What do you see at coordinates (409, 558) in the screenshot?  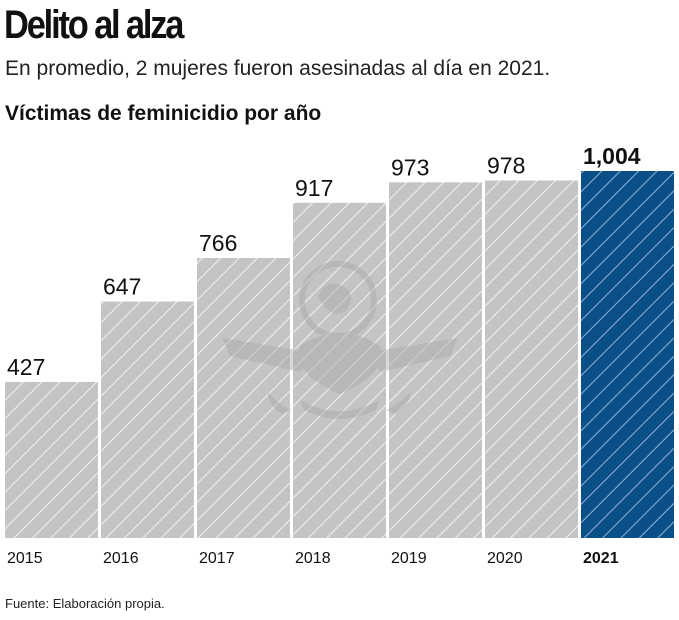 I see `x-tick-label-2019: 2019` at bounding box center [409, 558].